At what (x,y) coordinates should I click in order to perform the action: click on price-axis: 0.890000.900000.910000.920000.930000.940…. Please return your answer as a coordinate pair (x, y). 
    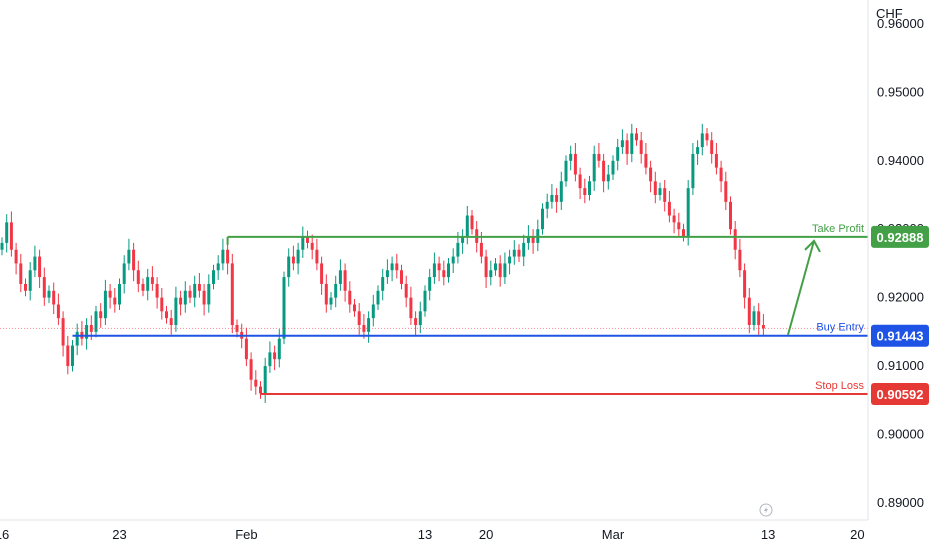
    Looking at the image, I should click on (900, 263).